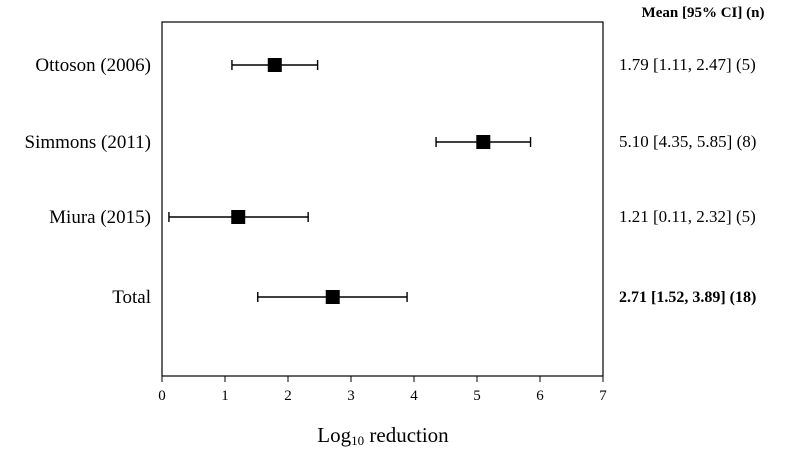 The height and width of the screenshot is (450, 790). Describe the element at coordinates (414, 396) in the screenshot. I see `x-tick-label: 4` at that location.